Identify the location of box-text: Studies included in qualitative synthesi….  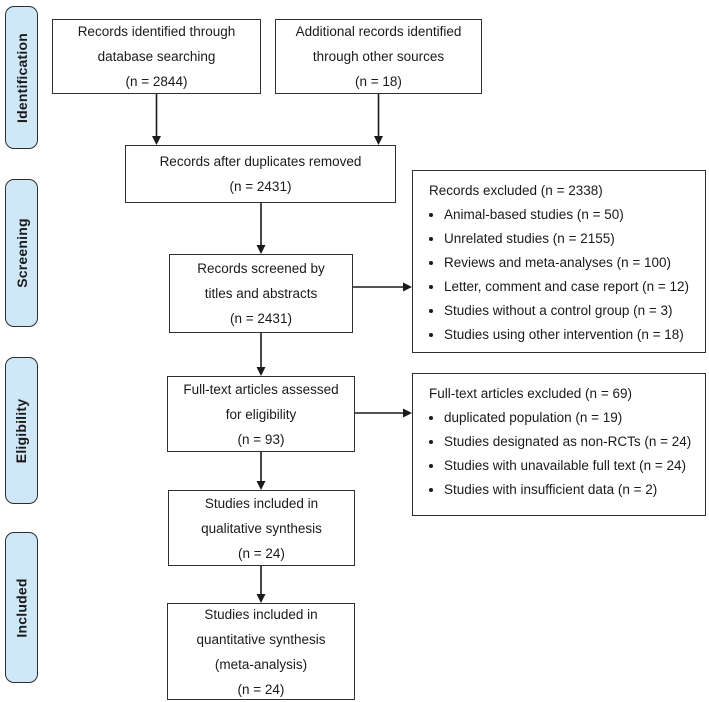
(261, 528).